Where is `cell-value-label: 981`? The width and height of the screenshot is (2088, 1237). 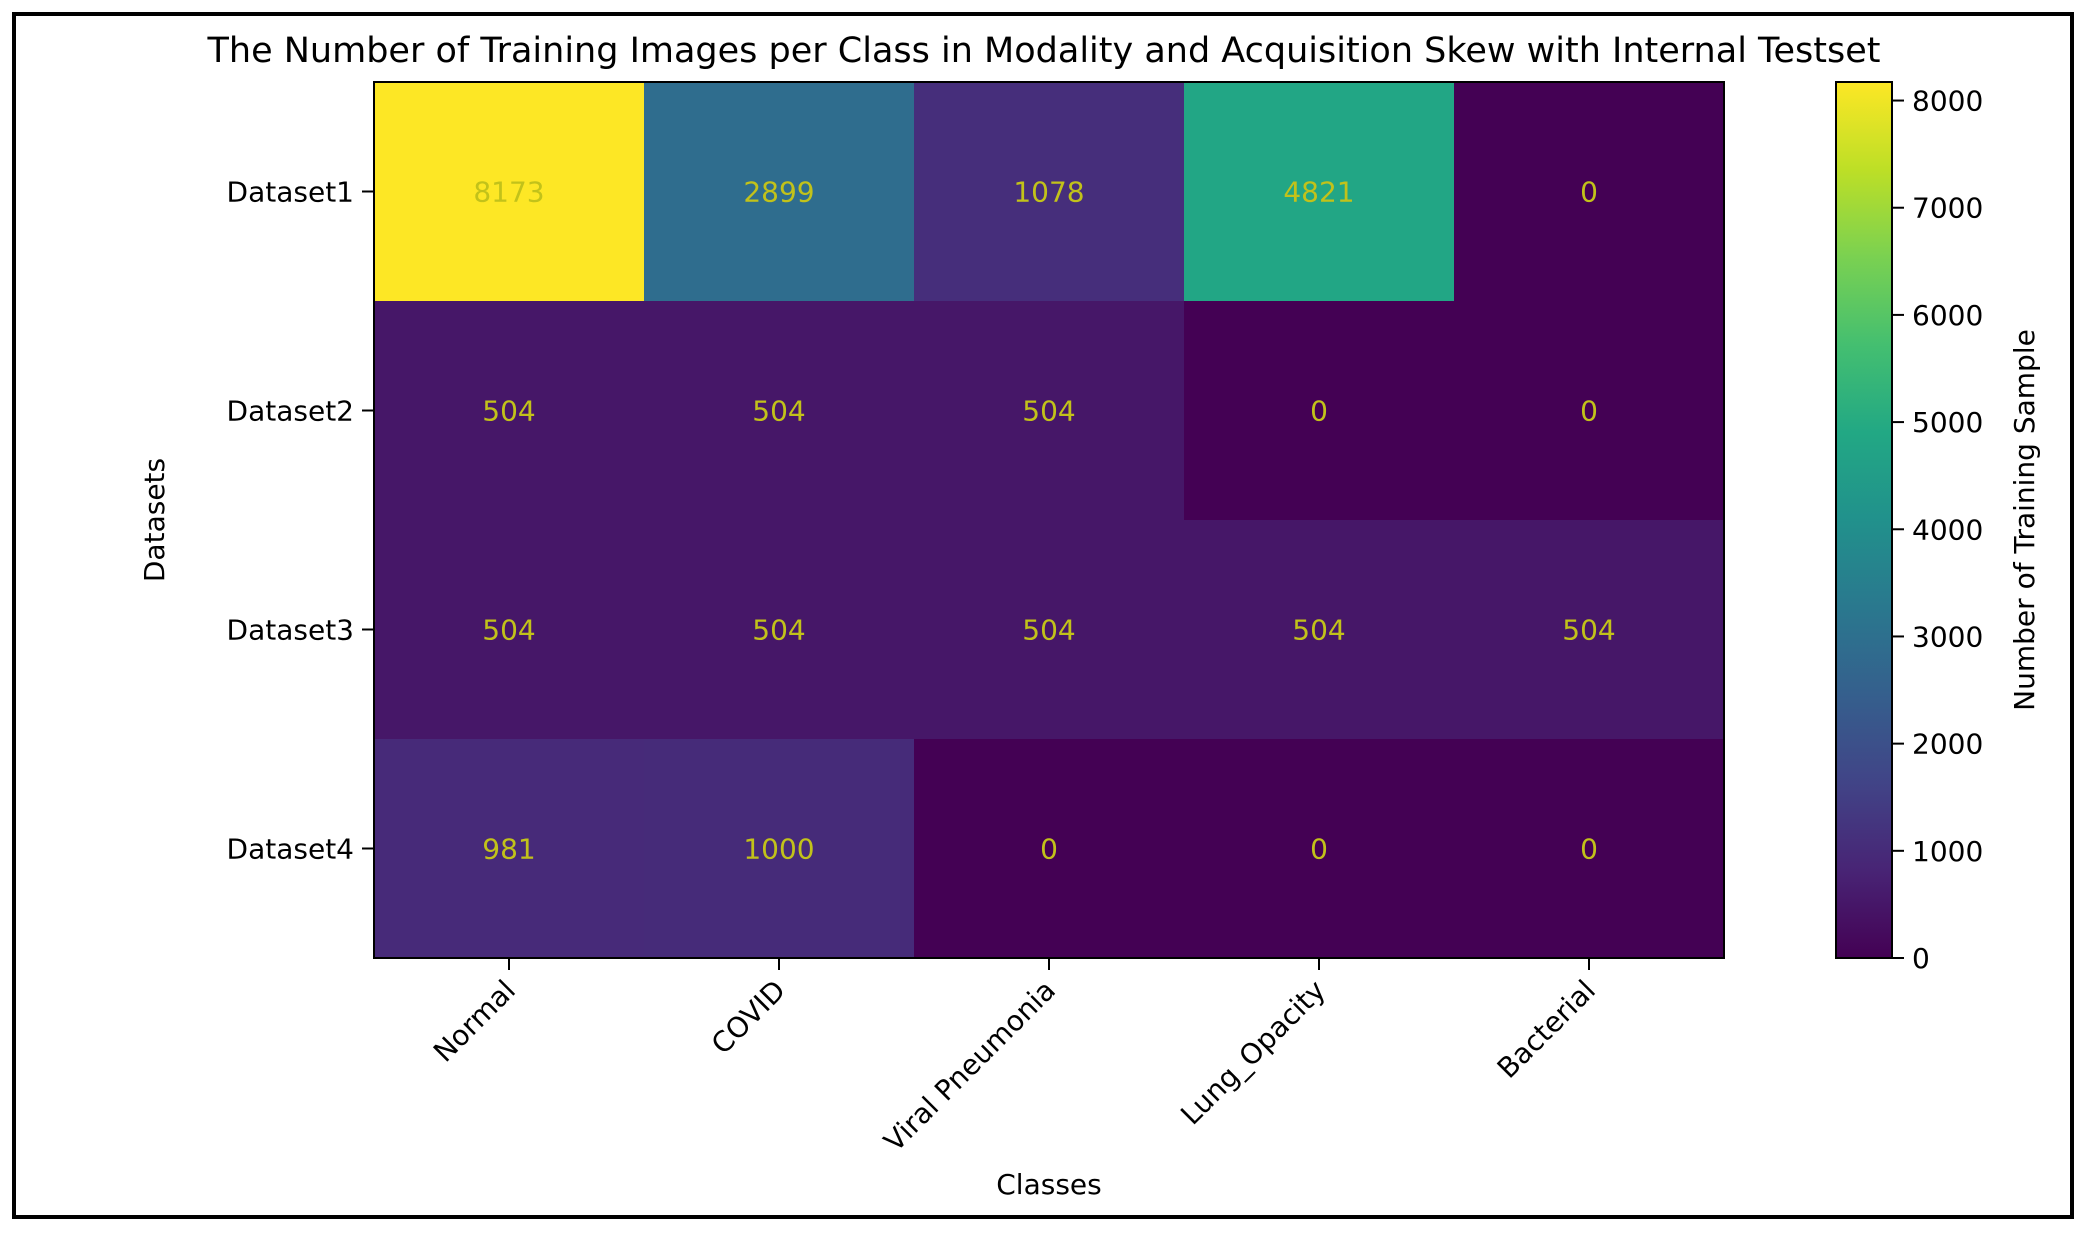
cell-value-label: 981 is located at coordinates (508, 849).